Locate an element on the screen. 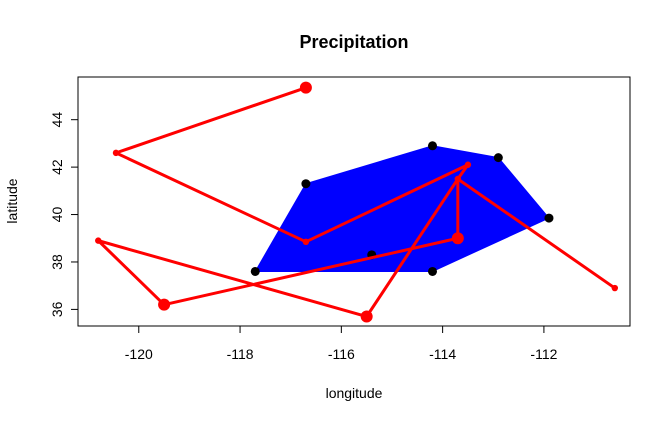 This screenshot has width=671, height=422. x-axis-label: longitude is located at coordinates (354, 393).